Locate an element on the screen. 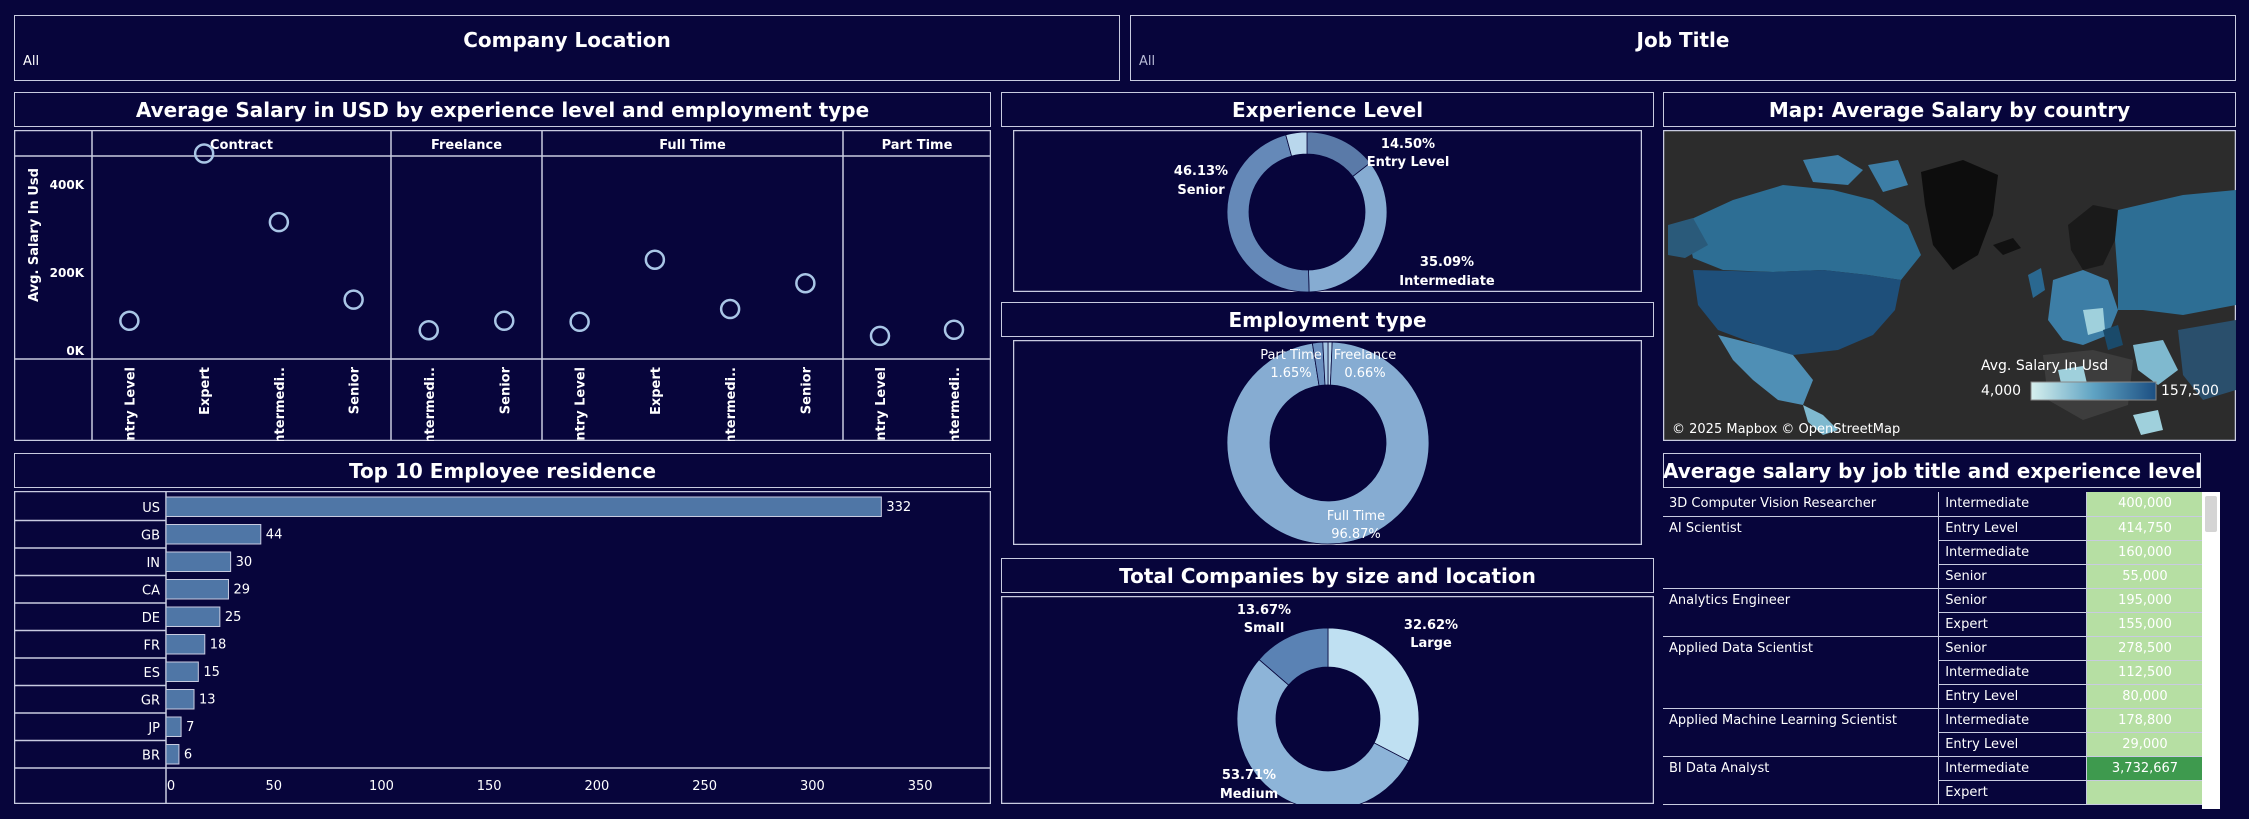  emp-label-freelance: Freelance is located at coordinates (1365, 355).